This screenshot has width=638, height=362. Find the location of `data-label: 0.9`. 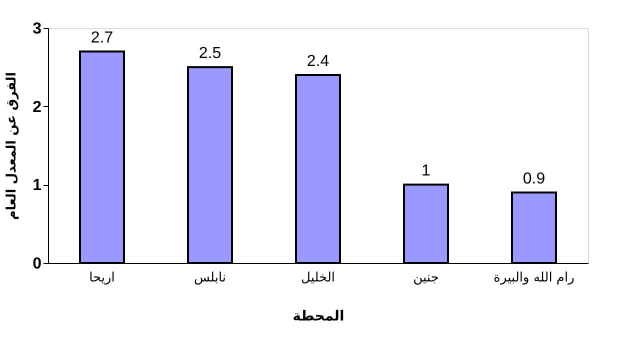

data-label: 0.9 is located at coordinates (534, 179).